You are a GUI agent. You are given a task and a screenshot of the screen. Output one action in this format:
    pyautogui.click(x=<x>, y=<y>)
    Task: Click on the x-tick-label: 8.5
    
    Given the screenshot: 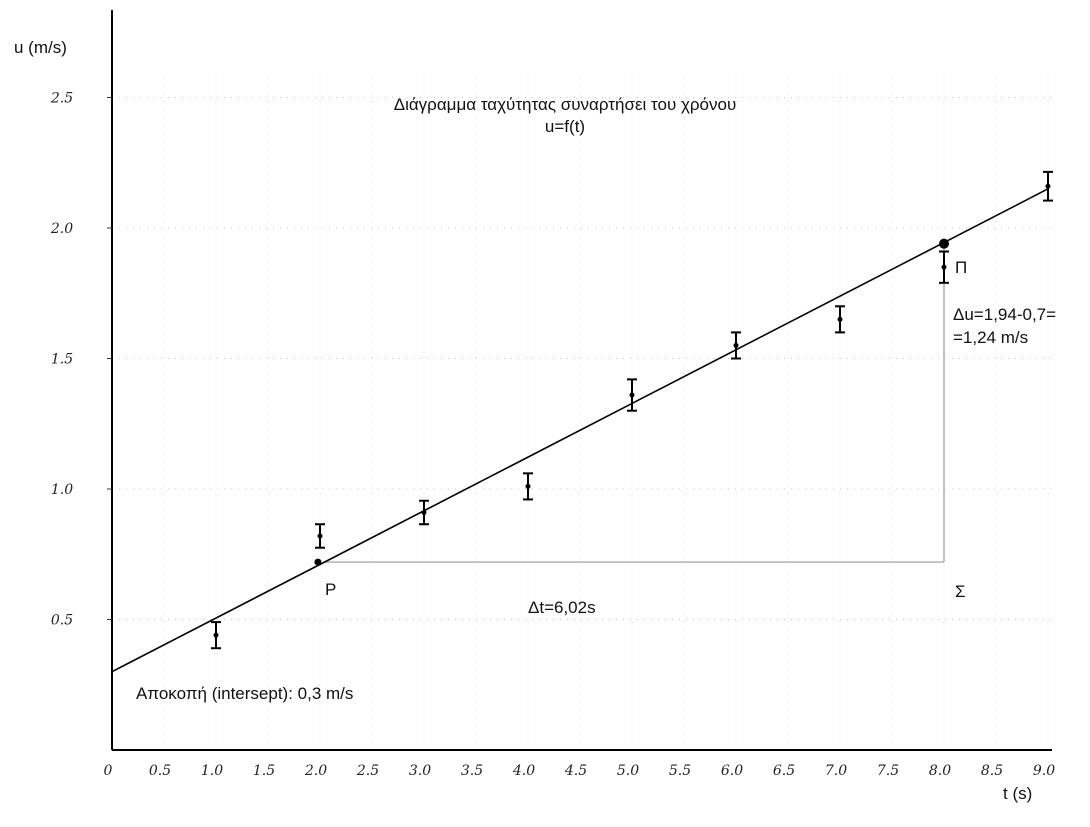 What is the action you would take?
    pyautogui.click(x=992, y=771)
    